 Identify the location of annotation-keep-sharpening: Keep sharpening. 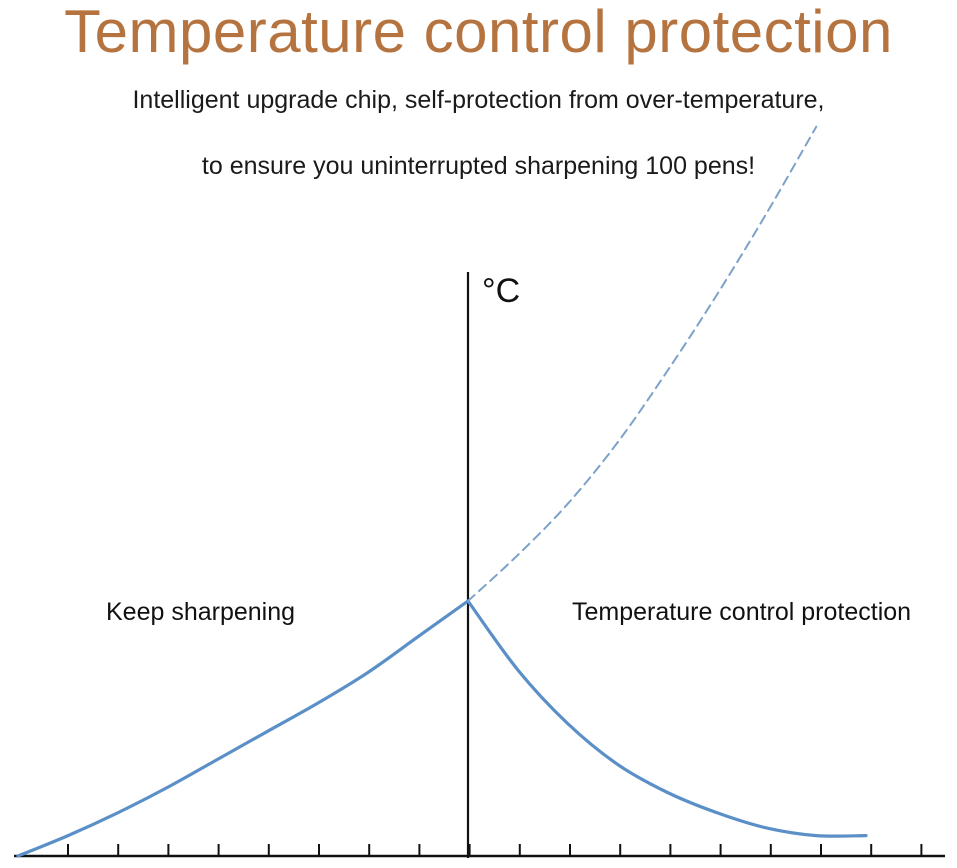
(201, 612).